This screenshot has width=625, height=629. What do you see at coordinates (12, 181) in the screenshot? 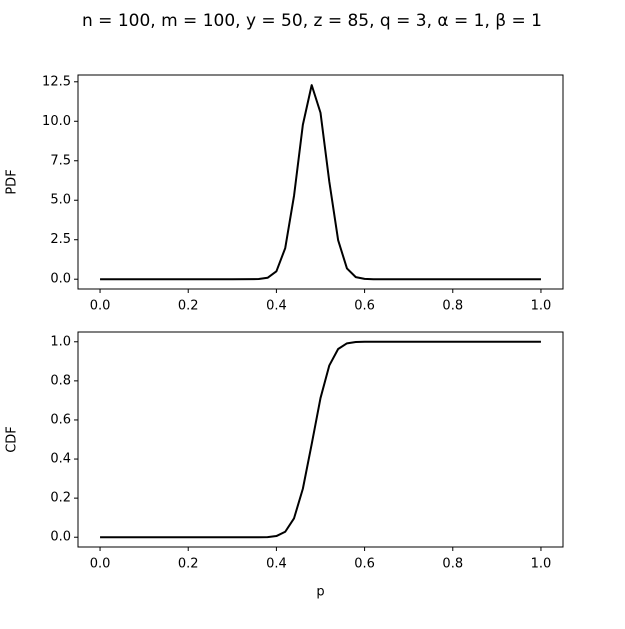
I see `y-axis-label: PDF` at bounding box center [12, 181].